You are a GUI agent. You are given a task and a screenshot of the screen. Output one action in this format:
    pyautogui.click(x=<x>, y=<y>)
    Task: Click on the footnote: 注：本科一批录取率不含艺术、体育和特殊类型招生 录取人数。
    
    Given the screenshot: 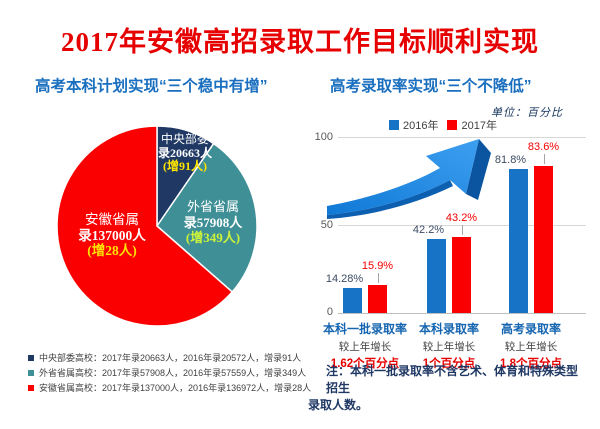 What is the action you would take?
    pyautogui.click(x=444, y=388)
    